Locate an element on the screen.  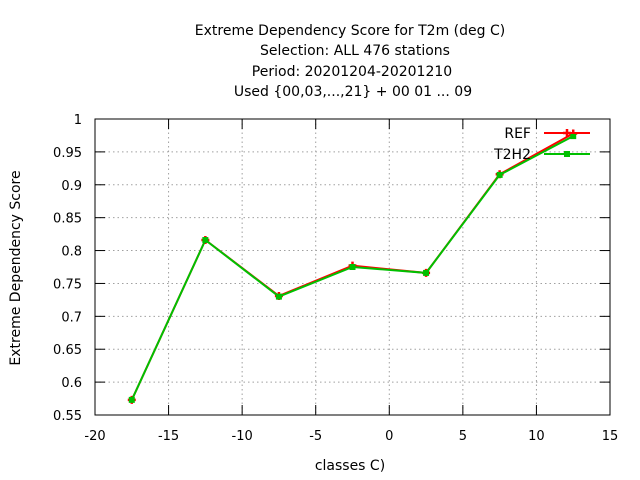
y-tick-label: 0.65 is located at coordinates (67, 350).